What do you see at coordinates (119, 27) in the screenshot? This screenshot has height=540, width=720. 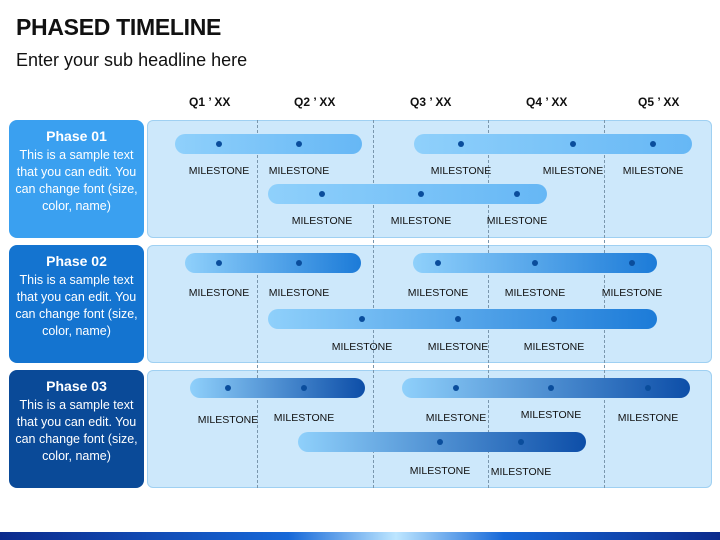 I see `page-title: PHASED TIMELINE` at bounding box center [119, 27].